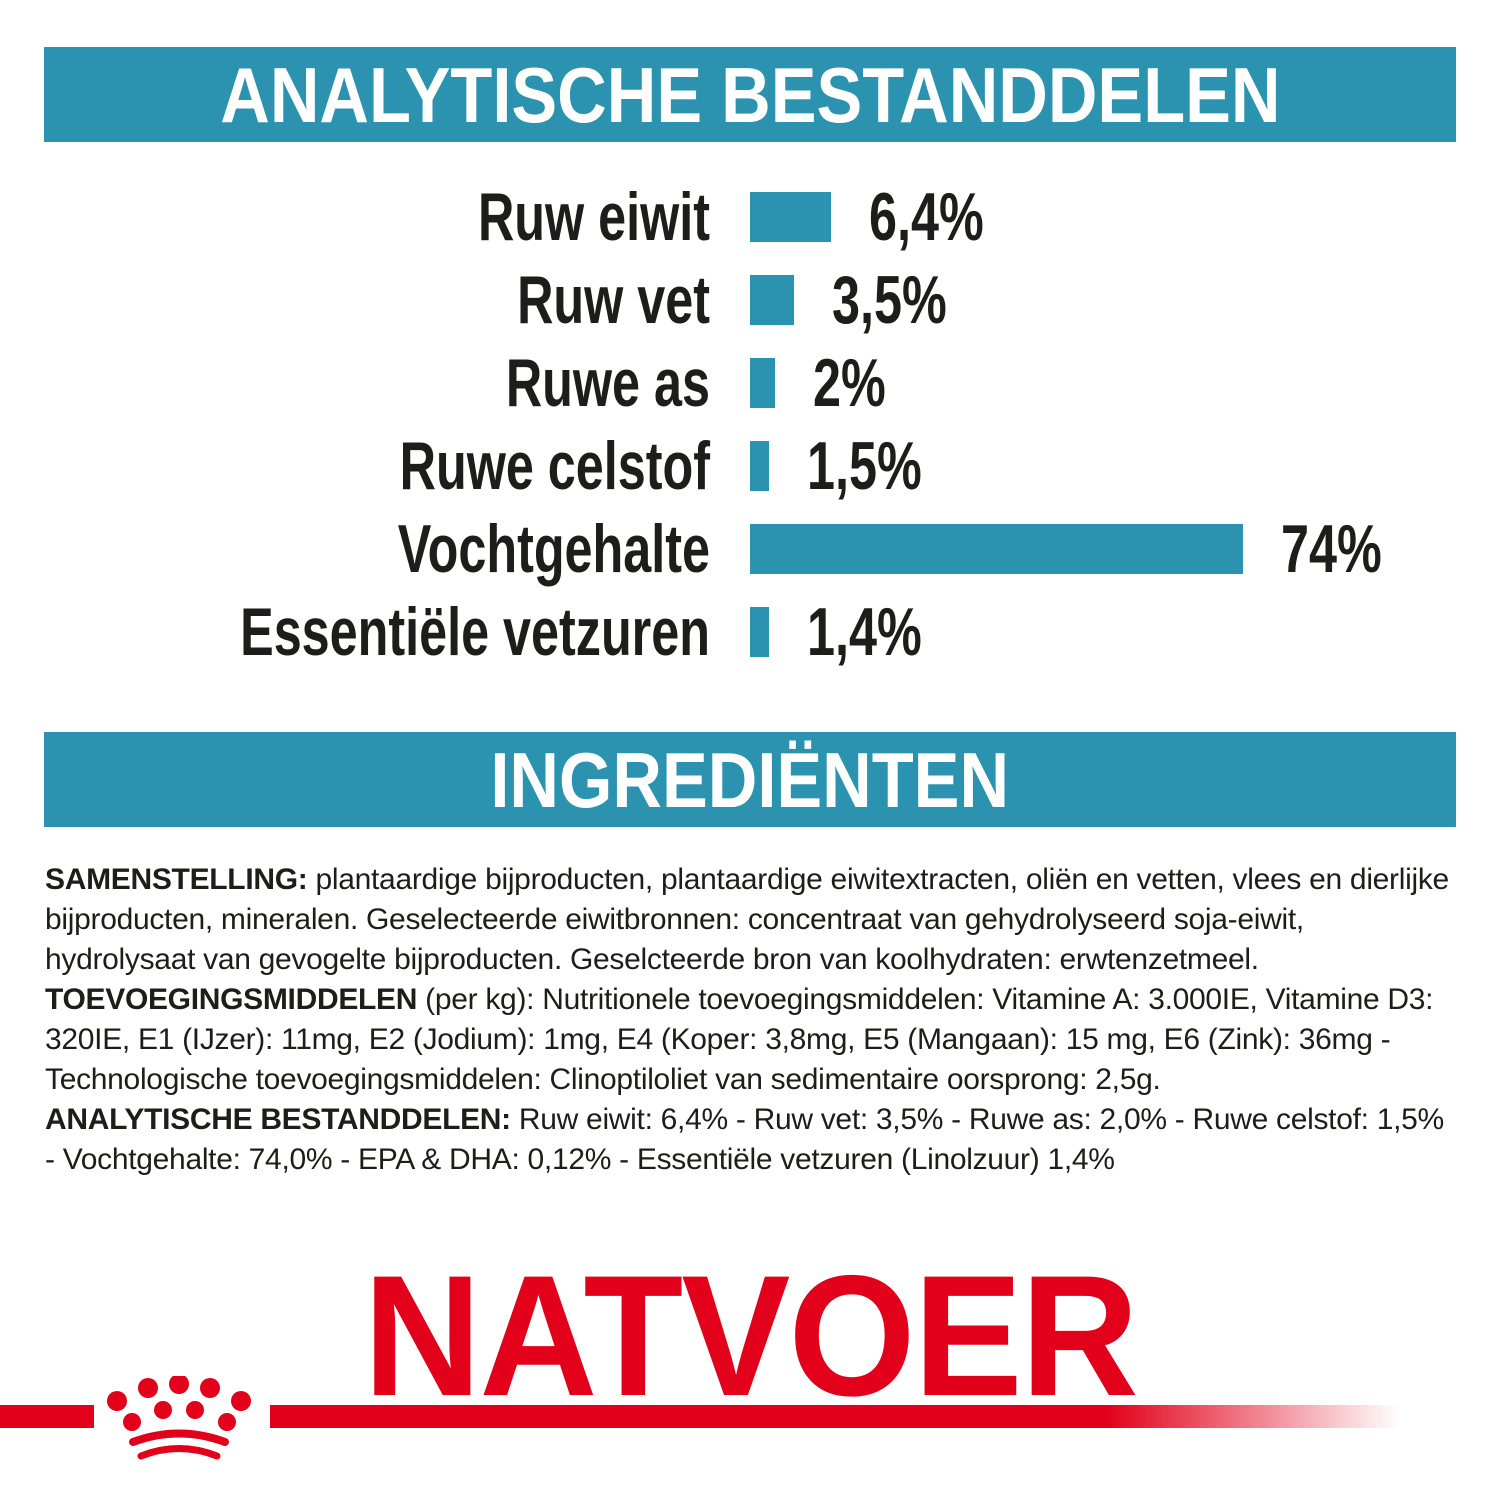 The image size is (1500, 1500). I want to click on analytical-constituents-banner: ANALYTISCHE BESTANDDELEN, so click(750, 94).